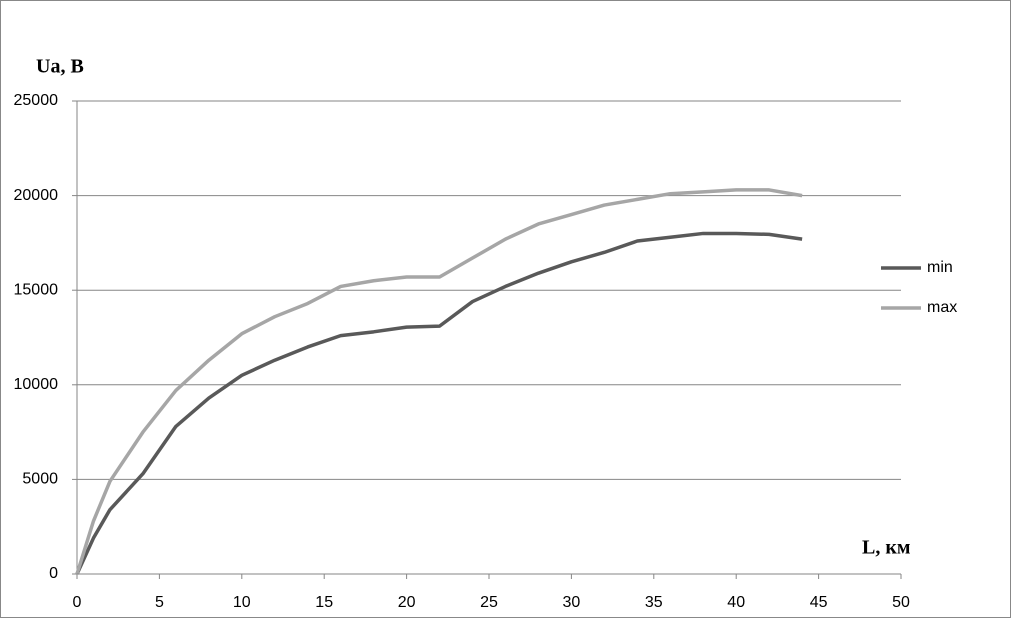 The height and width of the screenshot is (618, 1011). What do you see at coordinates (819, 602) in the screenshot?
I see `x-tick-label: 45` at bounding box center [819, 602].